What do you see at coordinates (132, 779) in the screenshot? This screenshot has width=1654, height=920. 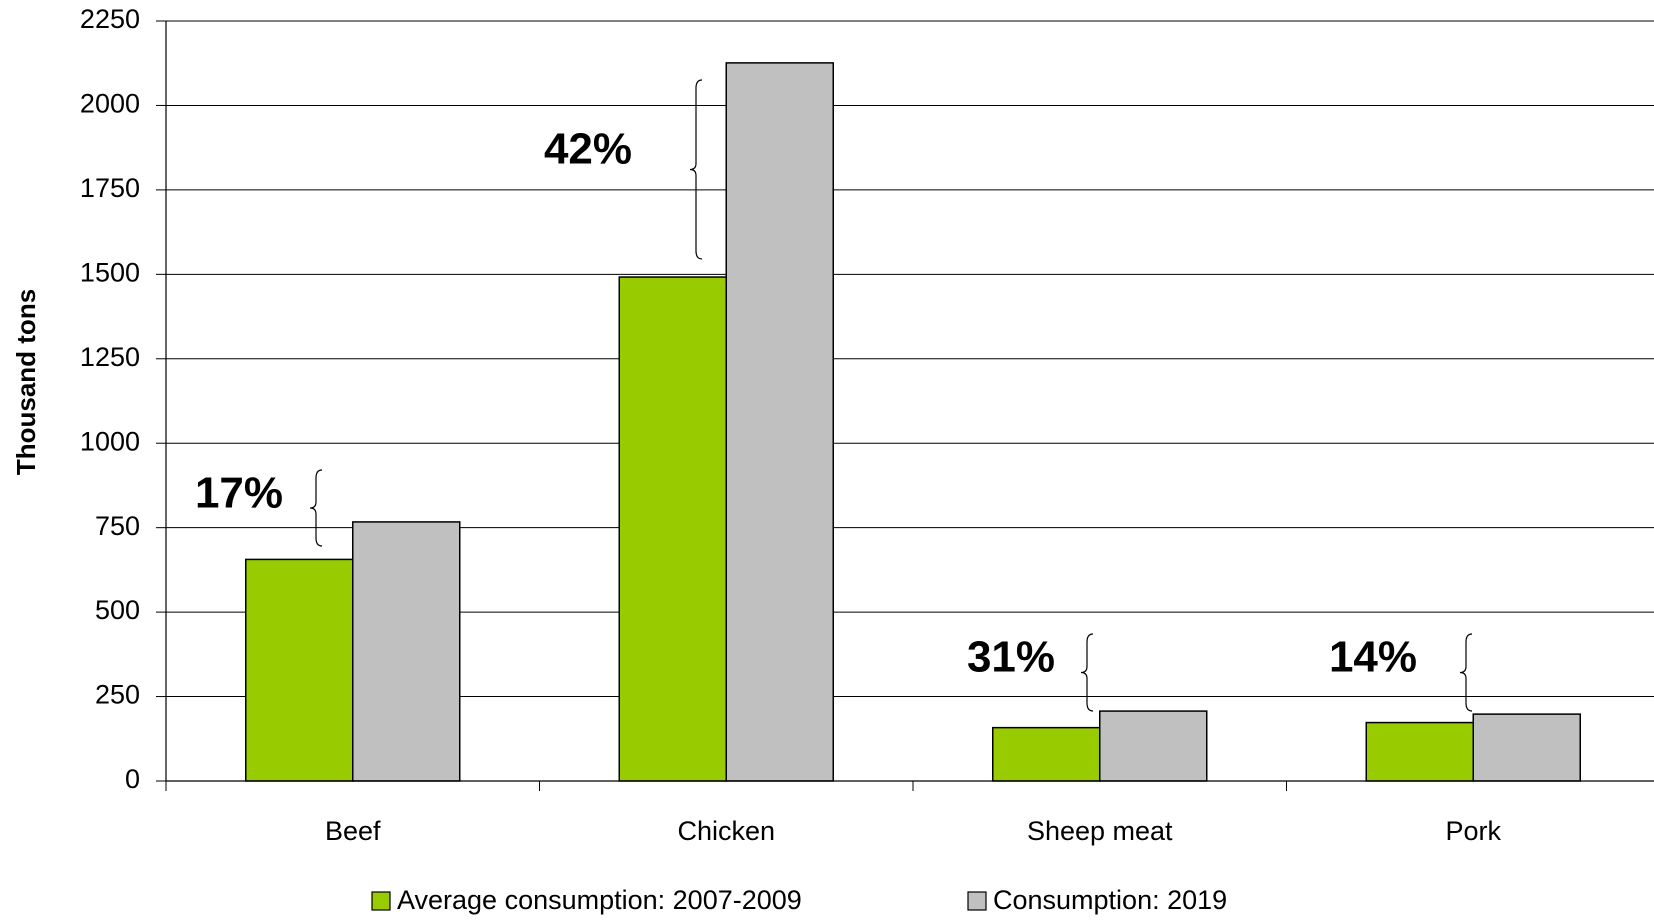 I see `y-tick-label: 0` at bounding box center [132, 779].